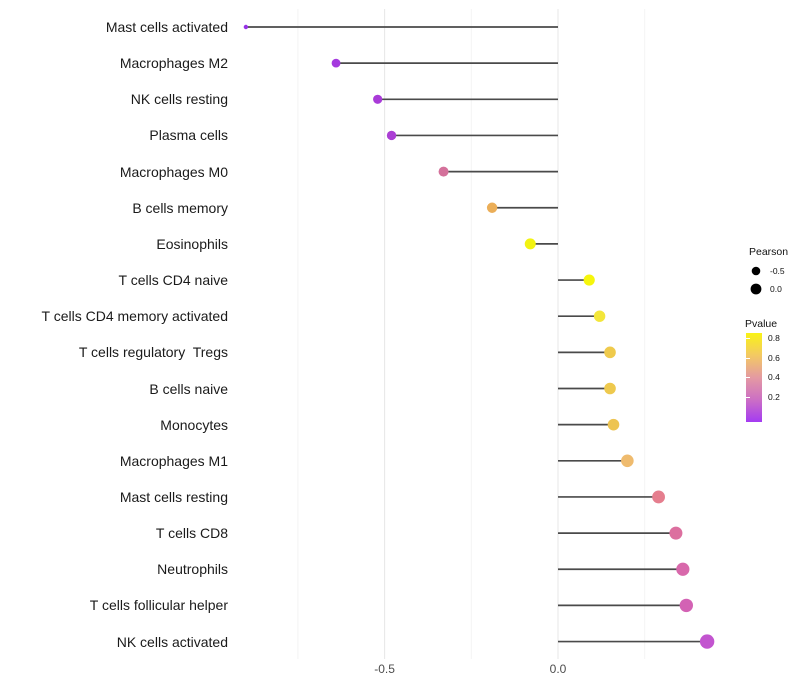 Image resolution: width=800 pixels, height=700 pixels. What do you see at coordinates (192, 569) in the screenshot?
I see `y-axis-label: Neutrophils` at bounding box center [192, 569].